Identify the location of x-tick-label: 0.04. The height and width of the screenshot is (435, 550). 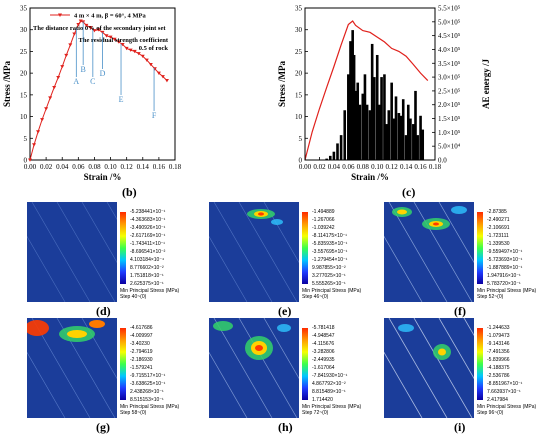
(334, 167).